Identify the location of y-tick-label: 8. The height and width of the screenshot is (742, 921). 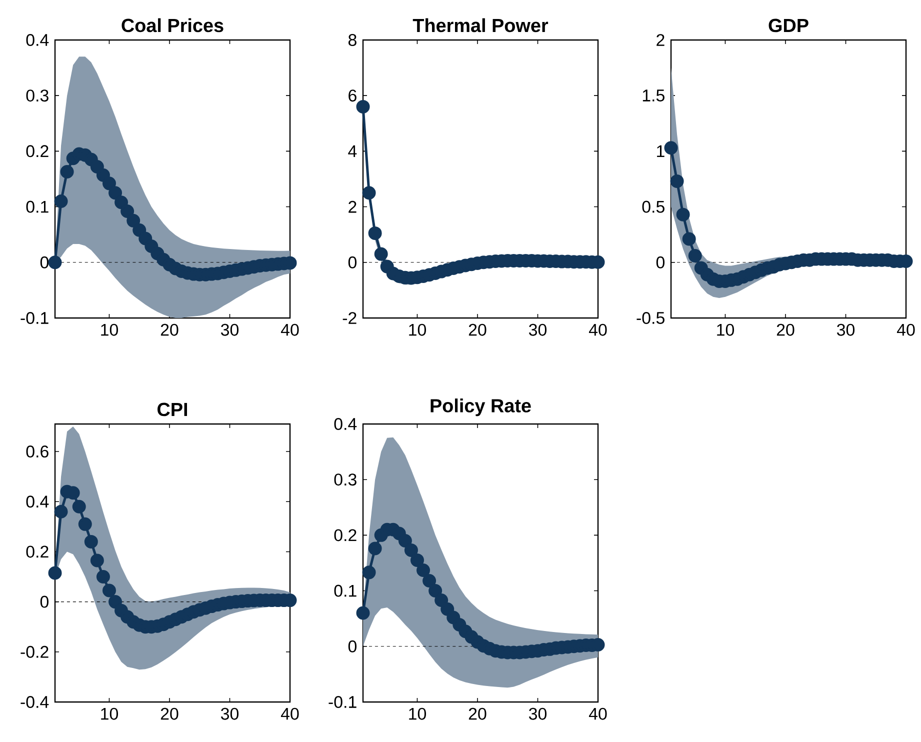
(352, 40).